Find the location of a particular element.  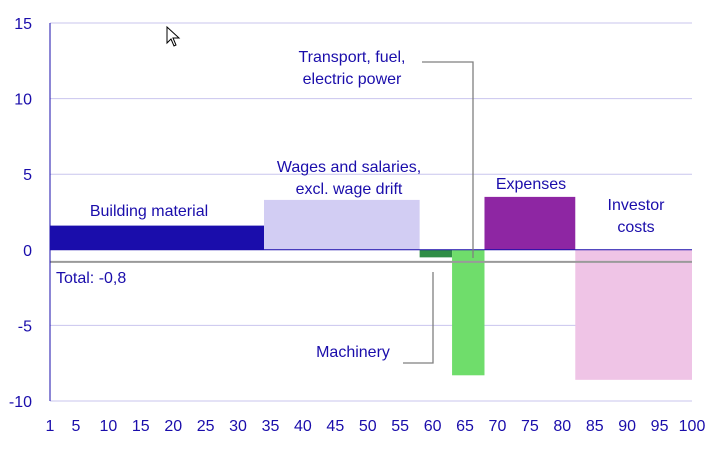

y-tick-label: 10 is located at coordinates (23, 100).